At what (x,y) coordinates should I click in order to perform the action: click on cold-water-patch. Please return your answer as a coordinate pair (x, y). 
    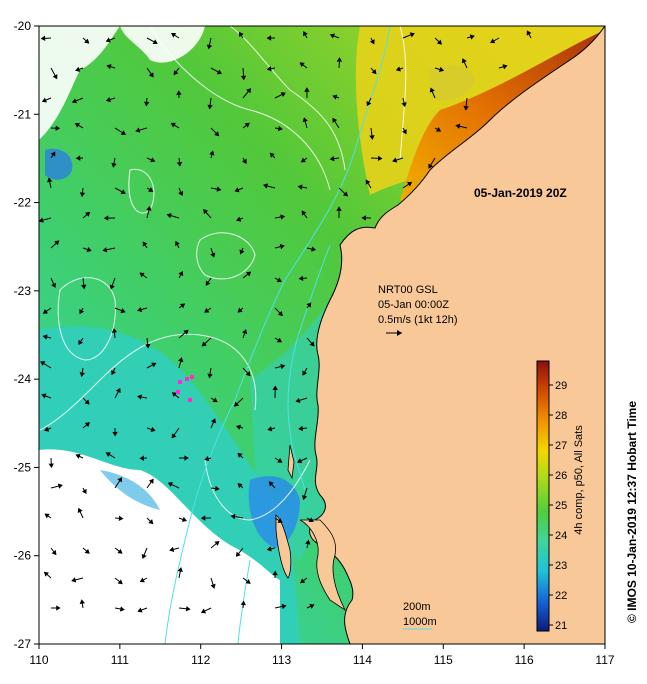
    Looking at the image, I should click on (274, 512).